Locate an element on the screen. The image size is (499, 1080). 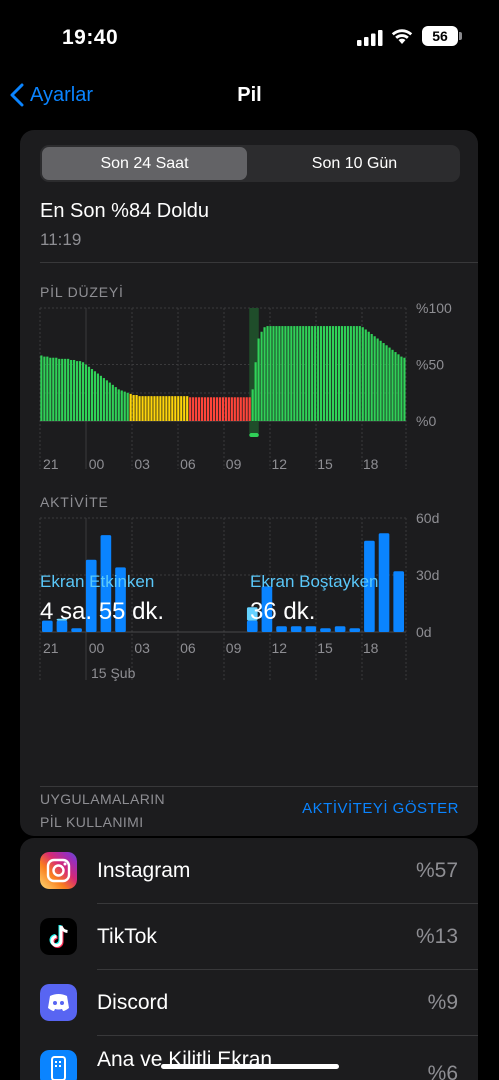
x-tick-label: 15 is located at coordinates (325, 648).